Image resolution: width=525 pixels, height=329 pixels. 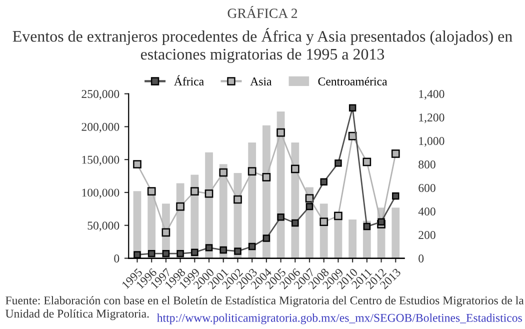 What do you see at coordinates (263, 12) in the screenshot?
I see `chart-title: GRÁFICA 2` at bounding box center [263, 12].